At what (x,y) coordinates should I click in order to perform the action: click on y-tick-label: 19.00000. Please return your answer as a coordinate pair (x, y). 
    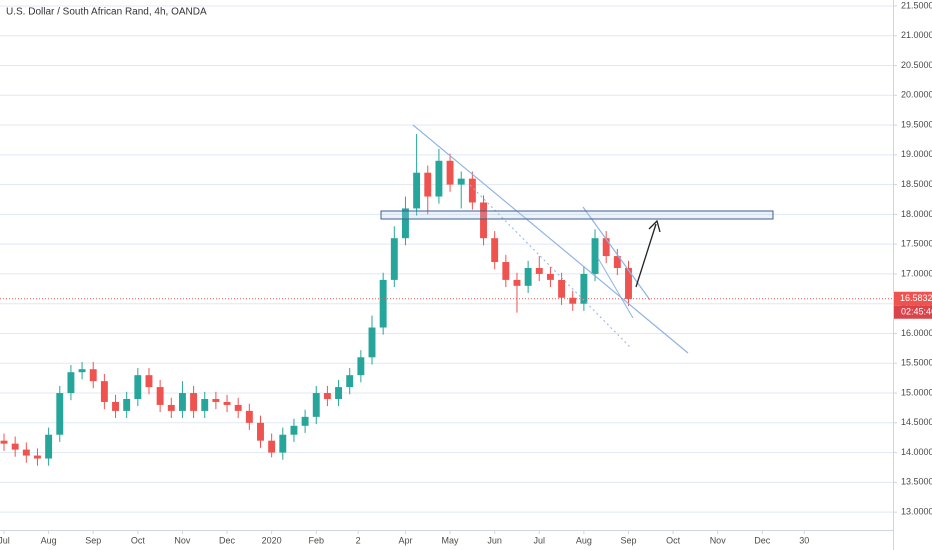
    Looking at the image, I should click on (916, 154).